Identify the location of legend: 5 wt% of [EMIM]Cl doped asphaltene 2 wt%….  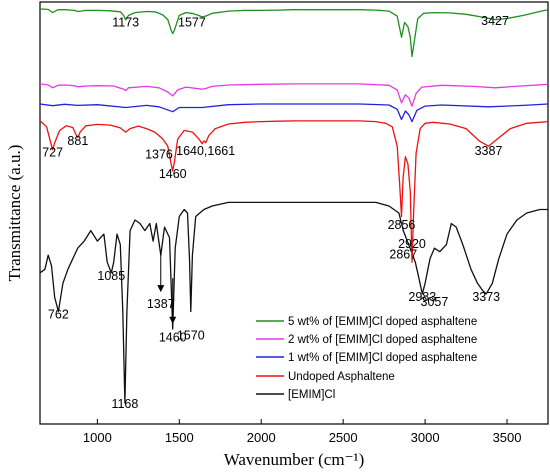
(366, 358).